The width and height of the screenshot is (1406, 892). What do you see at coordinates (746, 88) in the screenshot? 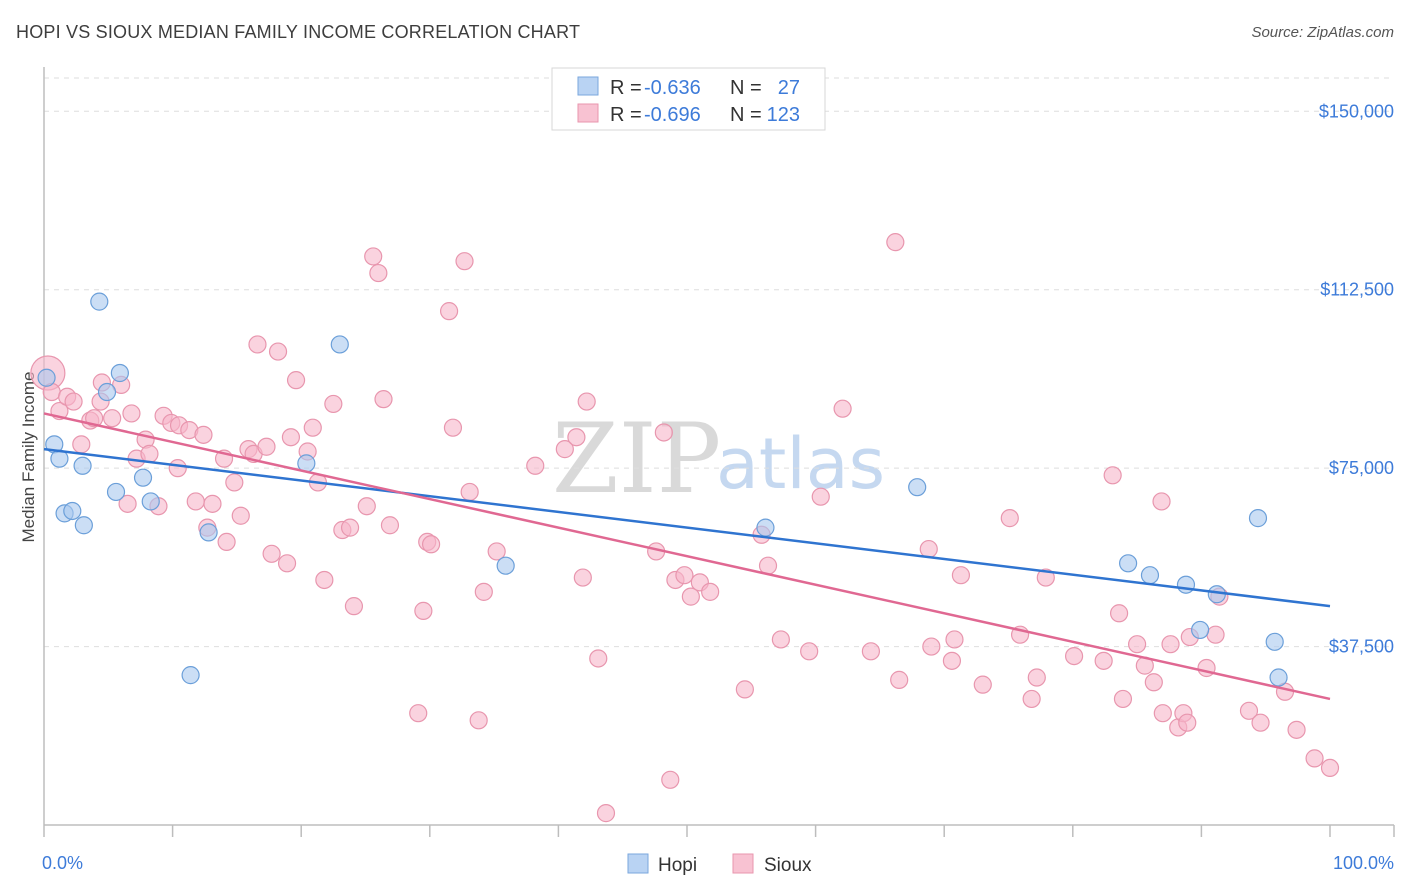
I see `legend-hopi-n-label: N =` at bounding box center [746, 88].